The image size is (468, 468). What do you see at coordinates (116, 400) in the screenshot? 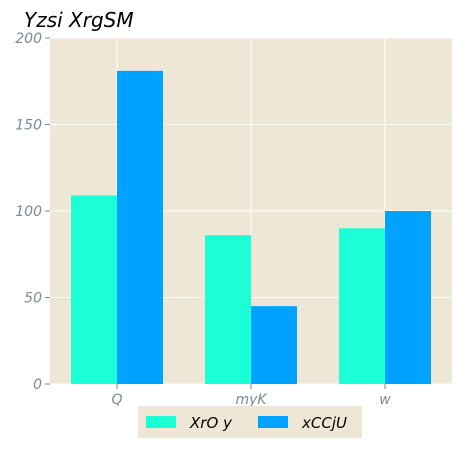
I see `x-tick-label: Q` at bounding box center [116, 400].